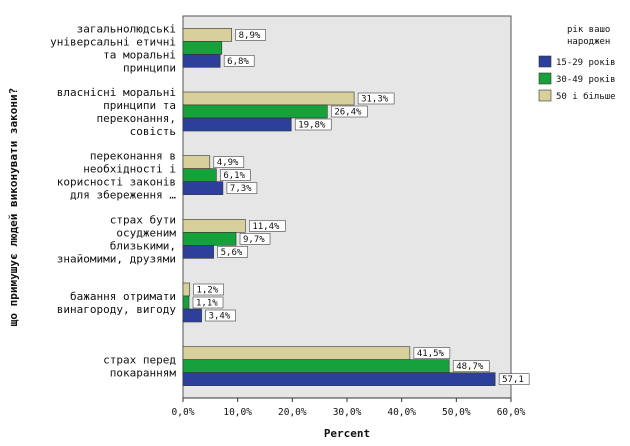  Describe the element at coordinates (143, 245) in the screenshot. I see `category-label: близькими,` at that location.